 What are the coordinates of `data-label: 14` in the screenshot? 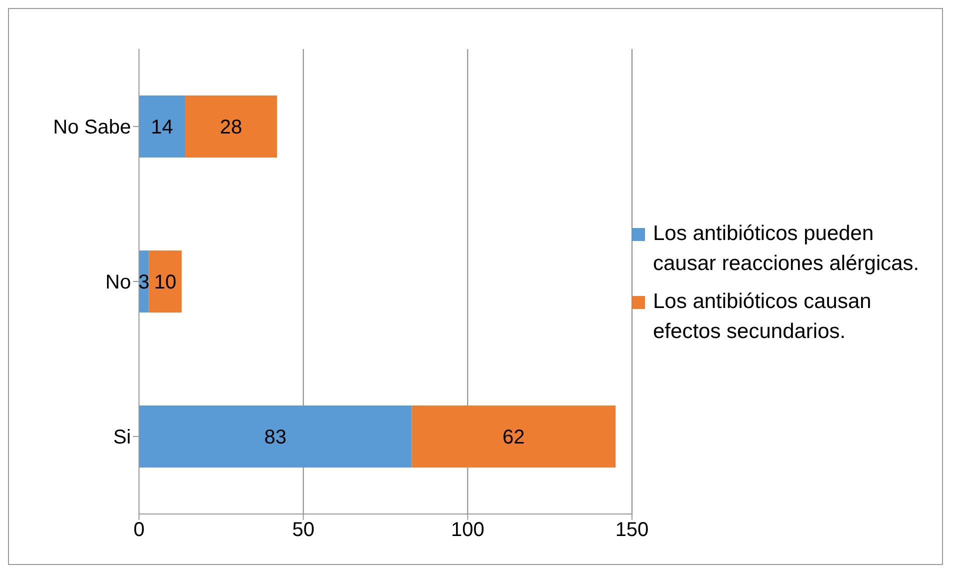 It's located at (162, 127).